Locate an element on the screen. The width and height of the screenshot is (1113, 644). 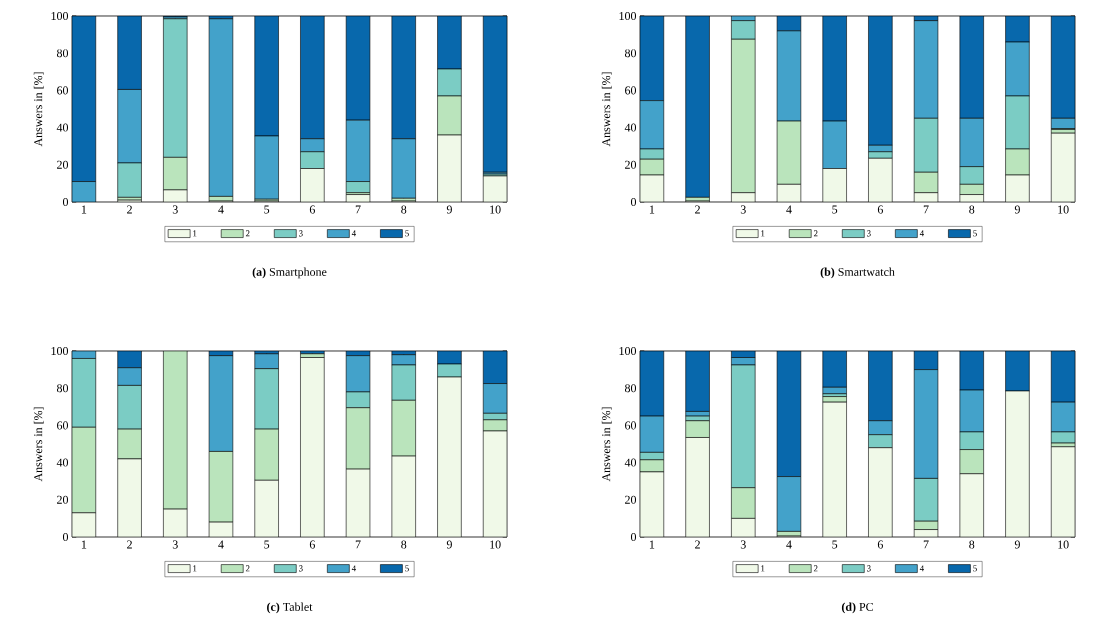
text: (a) Smartphone is located at coordinates (289, 273).